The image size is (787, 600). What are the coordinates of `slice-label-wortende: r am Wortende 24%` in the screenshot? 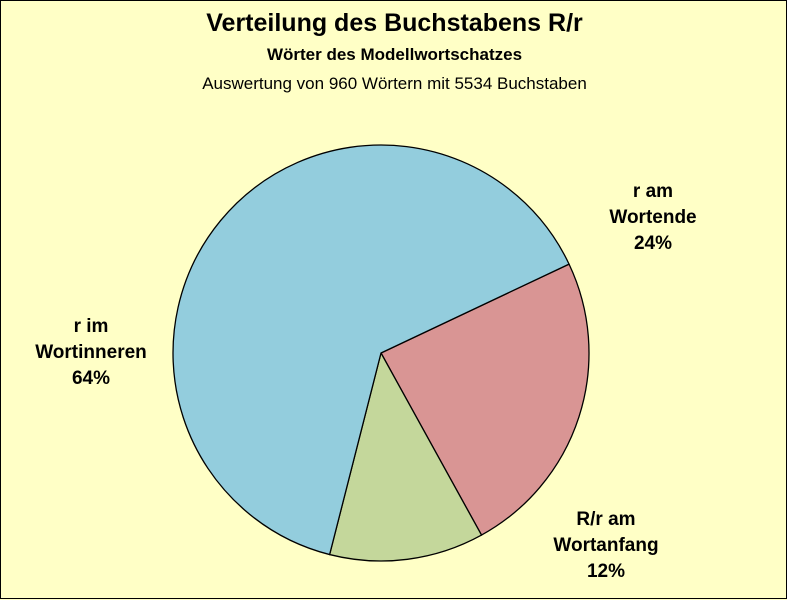 It's located at (653, 218).